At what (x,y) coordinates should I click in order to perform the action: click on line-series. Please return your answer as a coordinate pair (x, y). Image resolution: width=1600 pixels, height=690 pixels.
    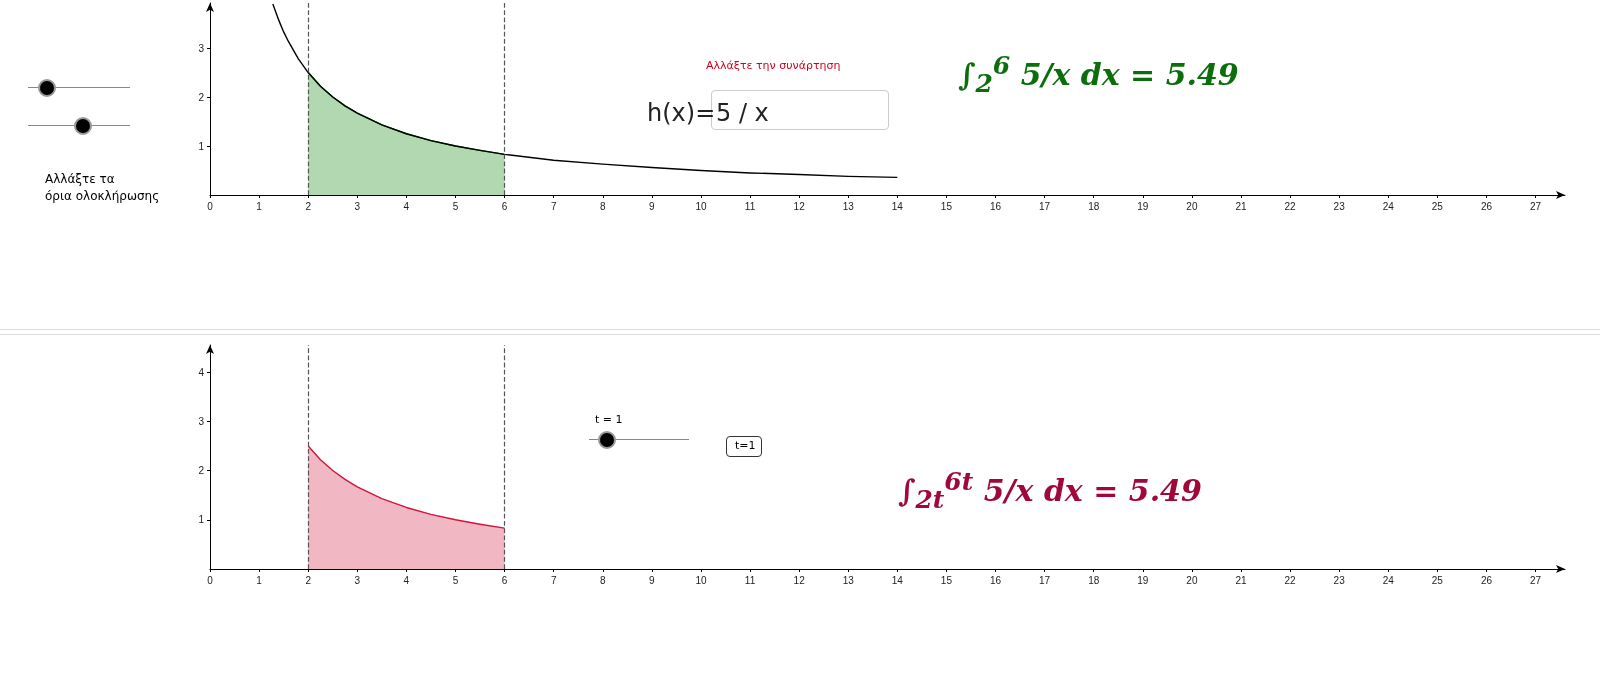
    Looking at the image, I should click on (585, 91).